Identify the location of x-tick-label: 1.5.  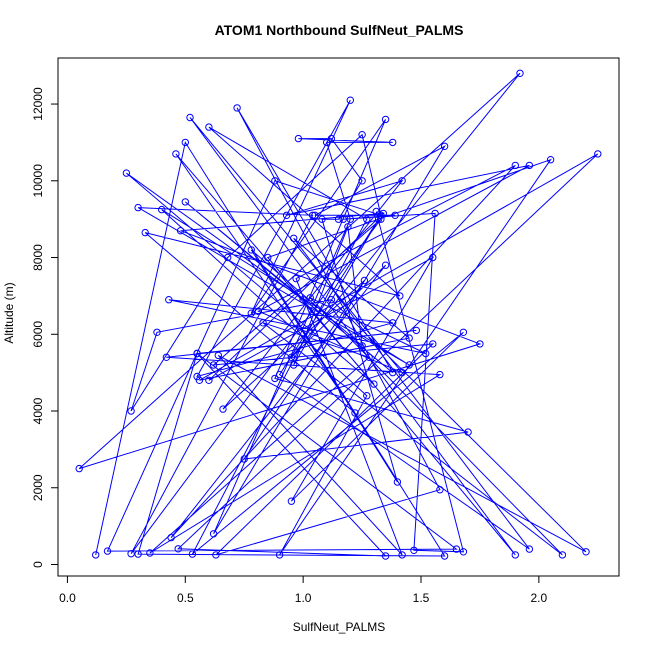
(421, 598).